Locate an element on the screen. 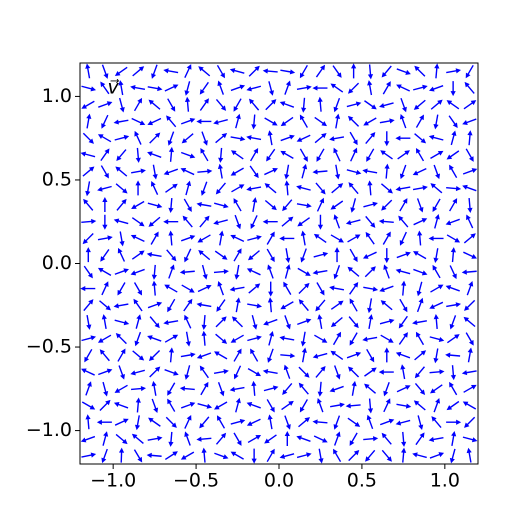 The image size is (532, 523). x-tick-label: −1.0 is located at coordinates (113, 481).